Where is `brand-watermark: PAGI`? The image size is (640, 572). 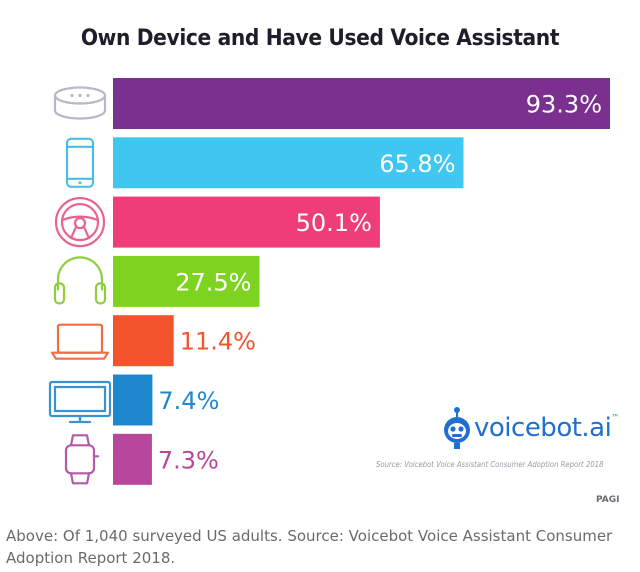
brand-watermark: PAGI is located at coordinates (608, 500).